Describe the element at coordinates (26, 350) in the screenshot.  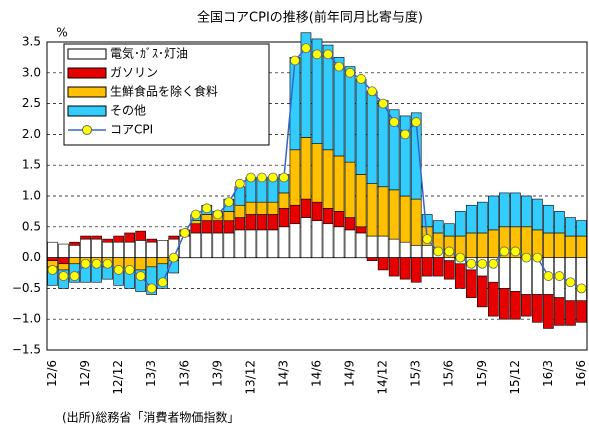
I see `y-tick-label: −1.5` at that location.